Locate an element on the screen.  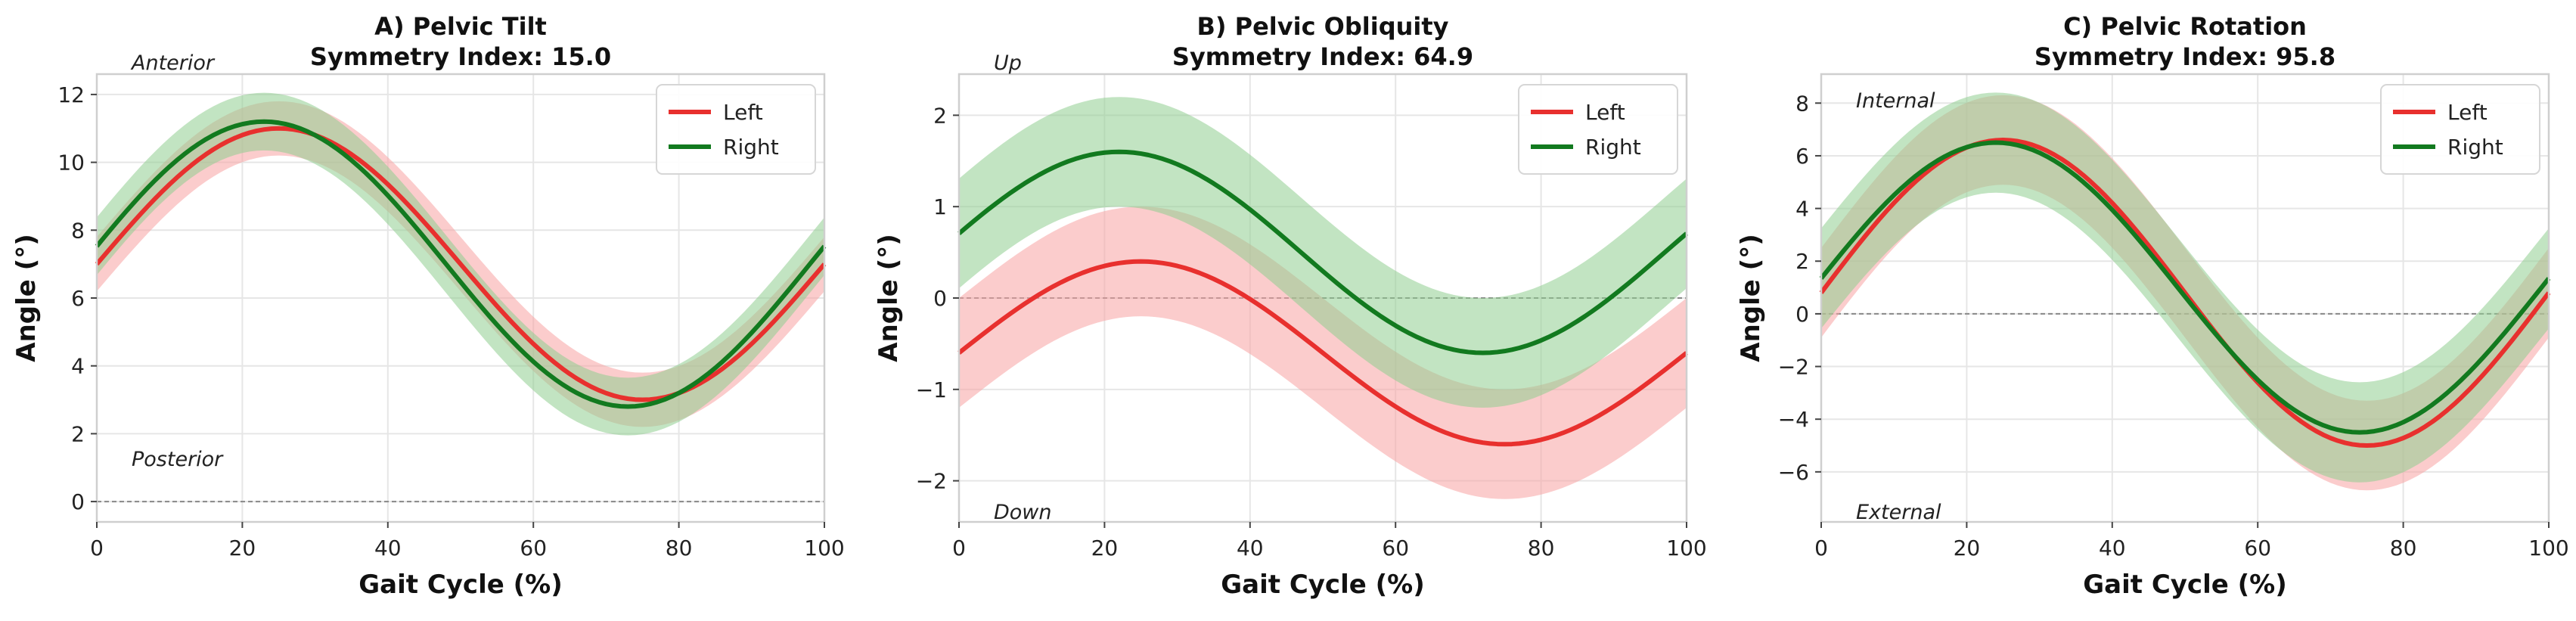
chart-subtitle: Symmetry Index: 95.8 is located at coordinates (2184, 57).